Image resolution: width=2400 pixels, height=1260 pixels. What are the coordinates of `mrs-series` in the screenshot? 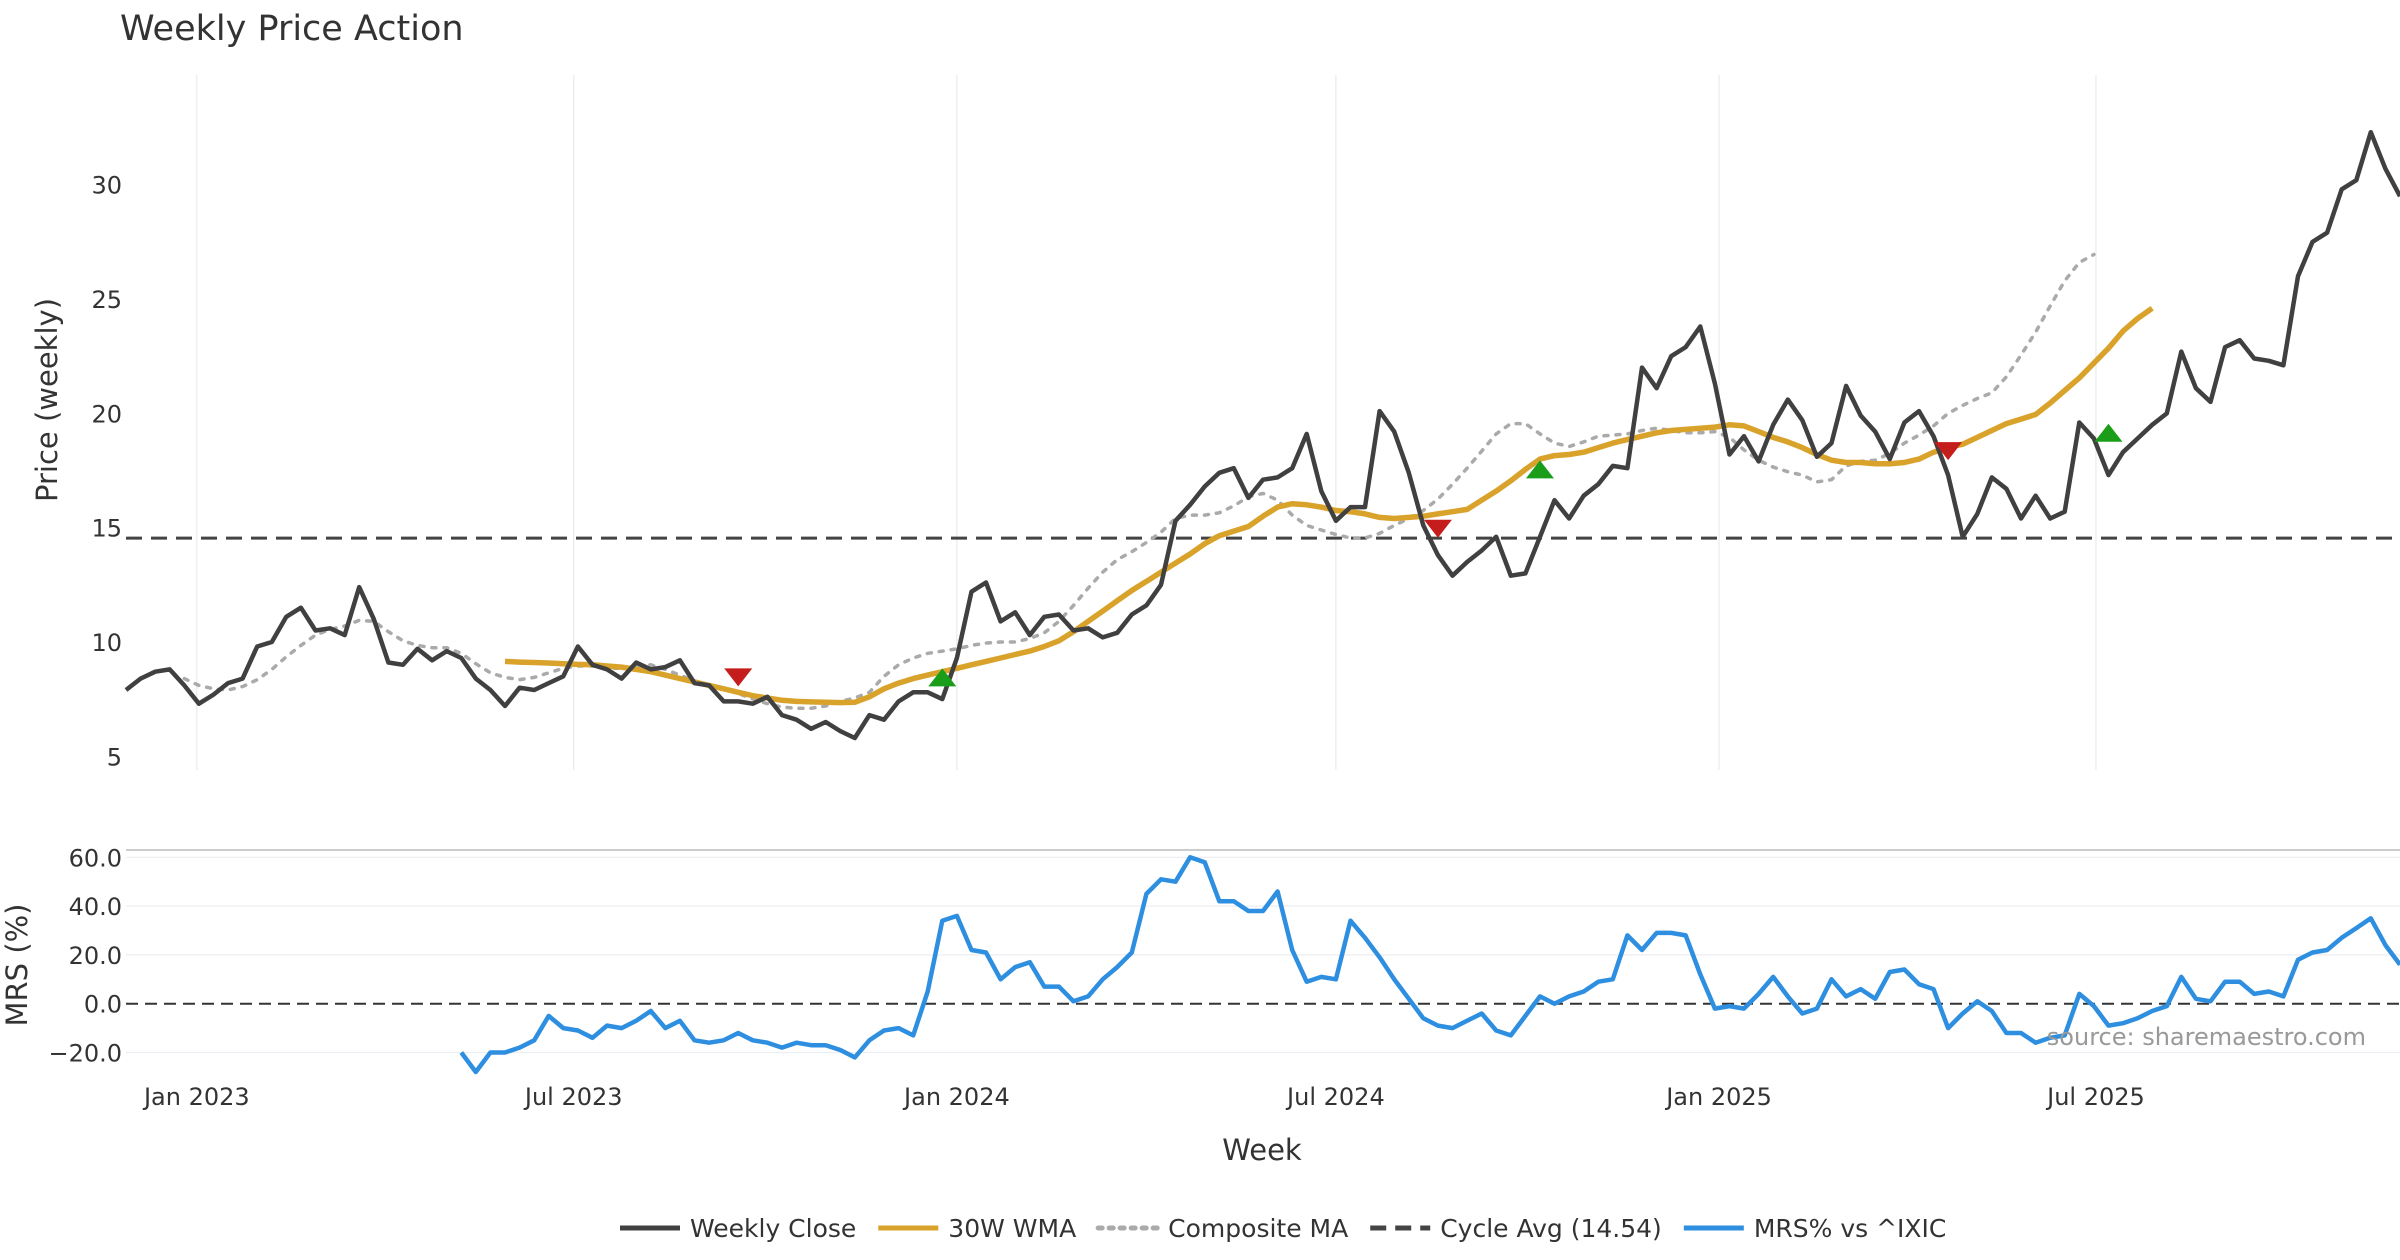 It's located at (1429, 965).